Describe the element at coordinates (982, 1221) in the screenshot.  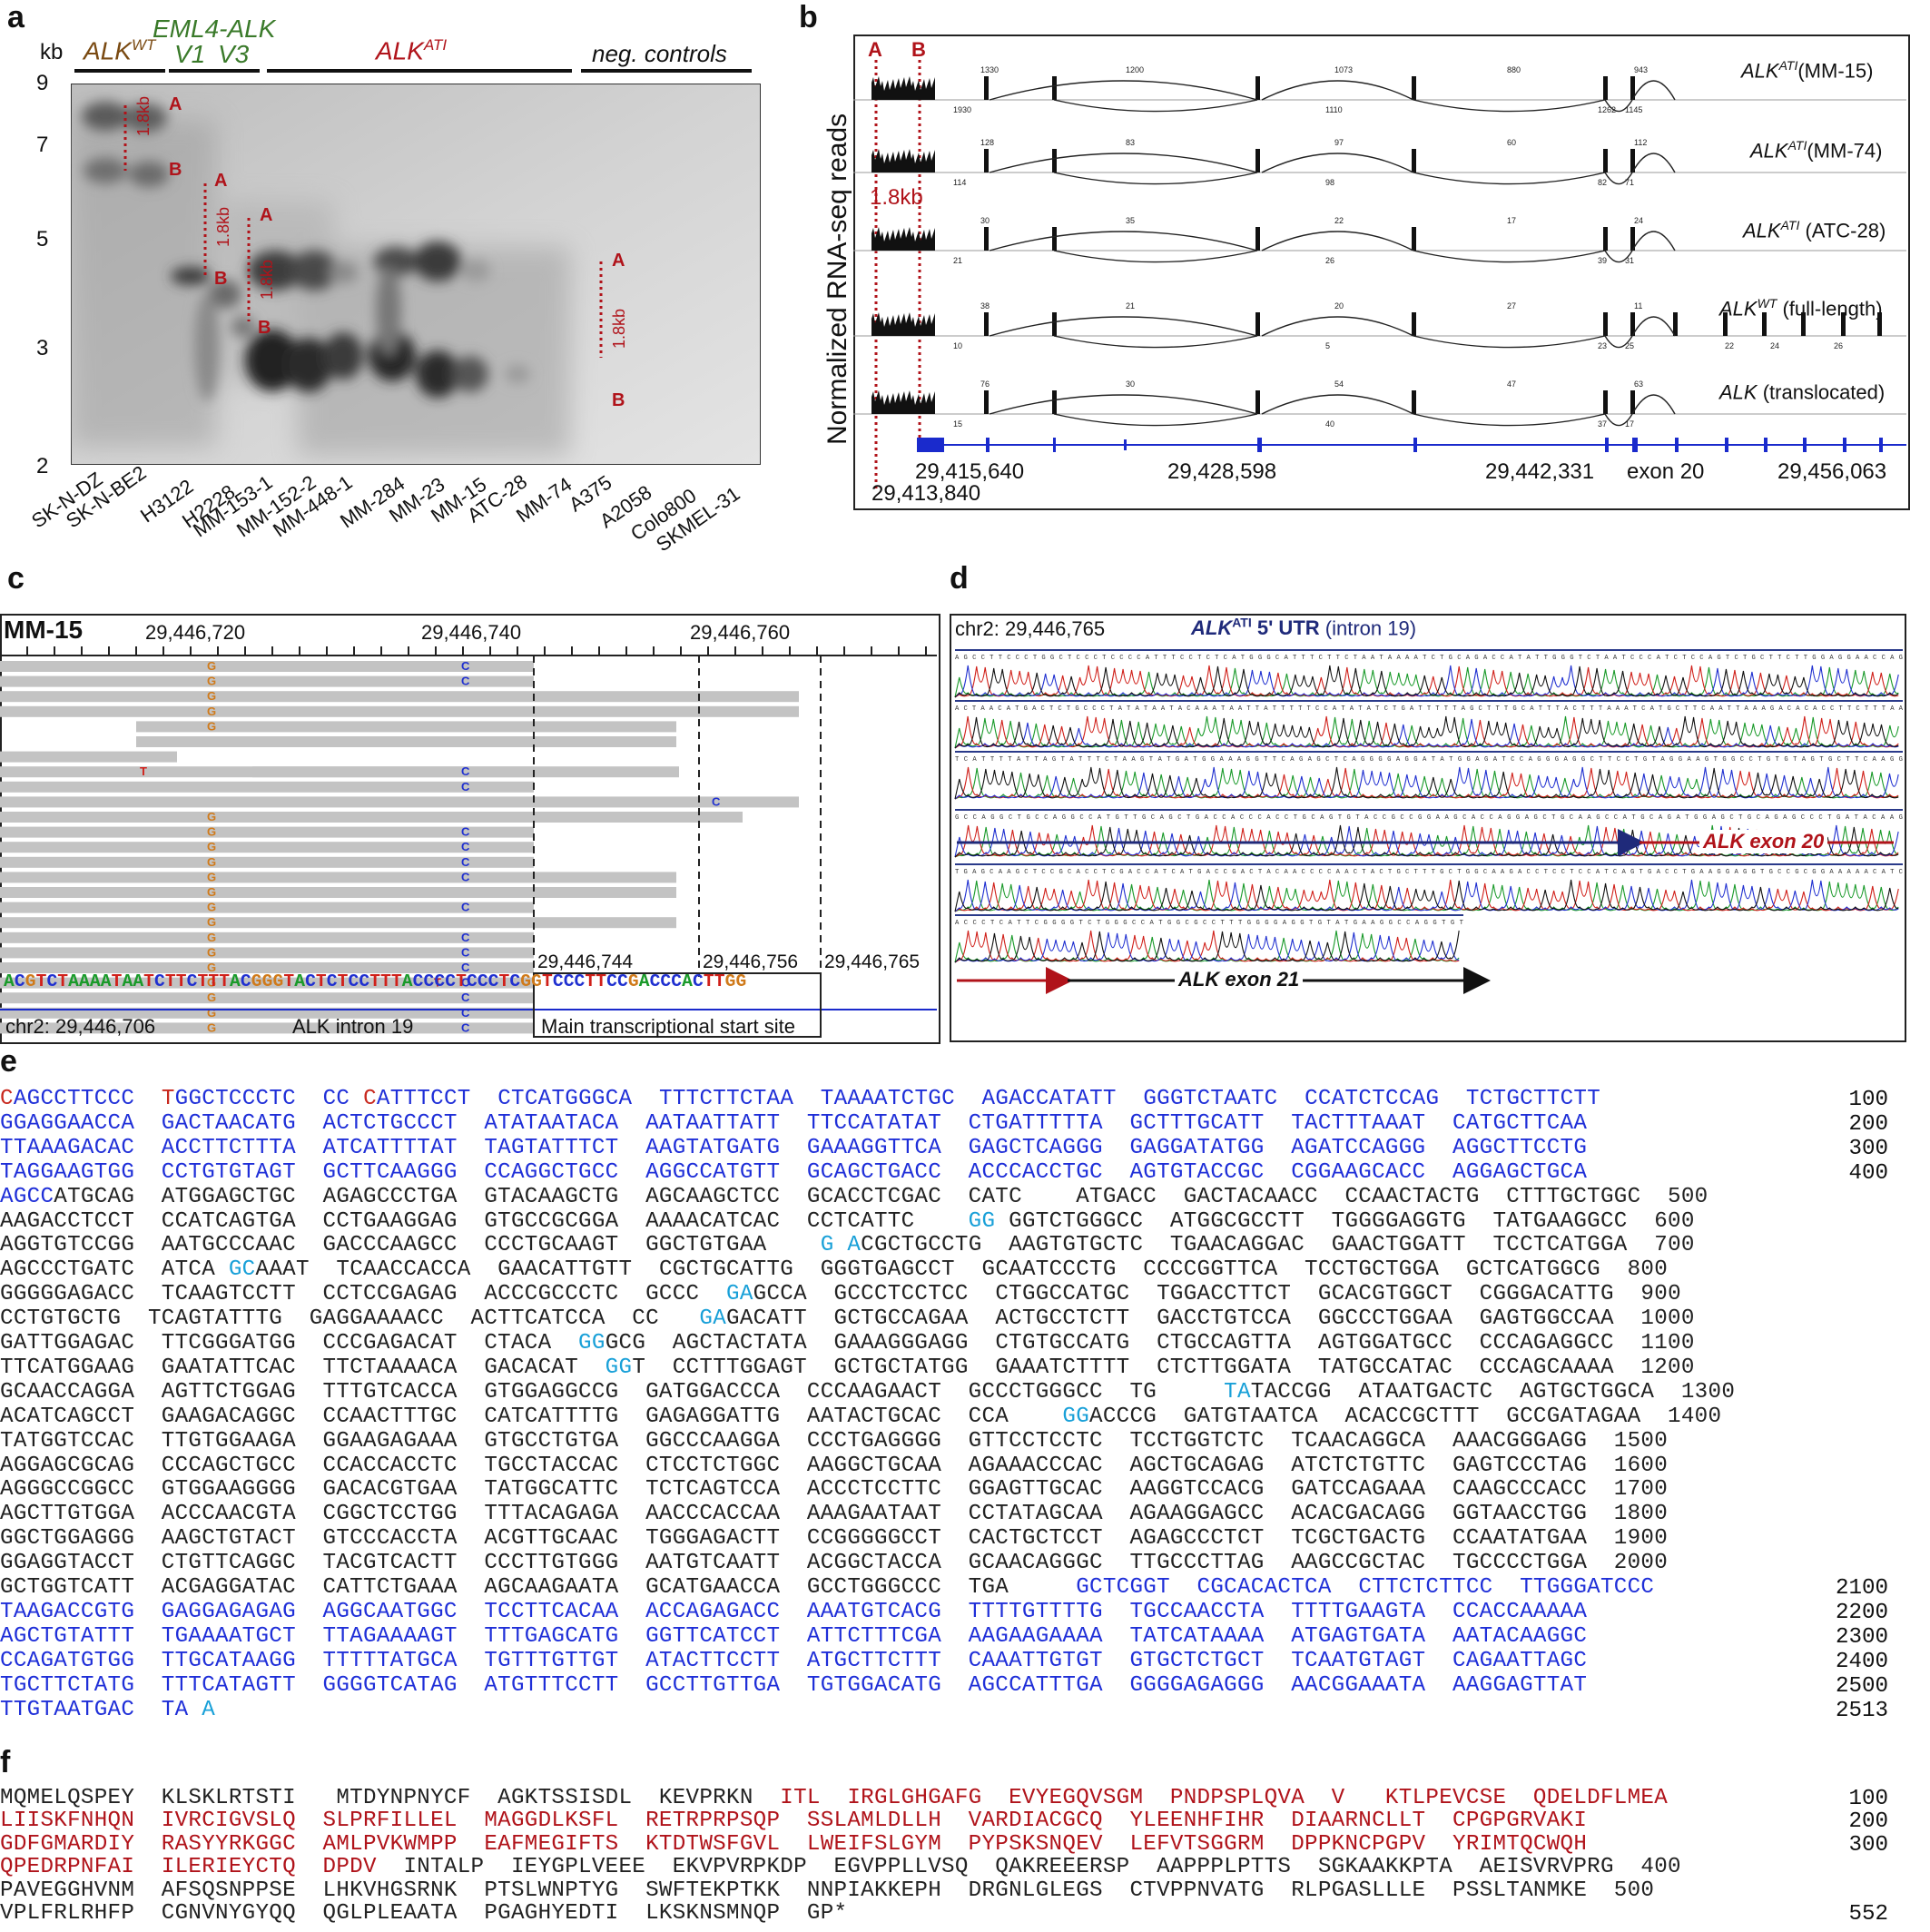
I see `sequence-segment: GG` at that location.